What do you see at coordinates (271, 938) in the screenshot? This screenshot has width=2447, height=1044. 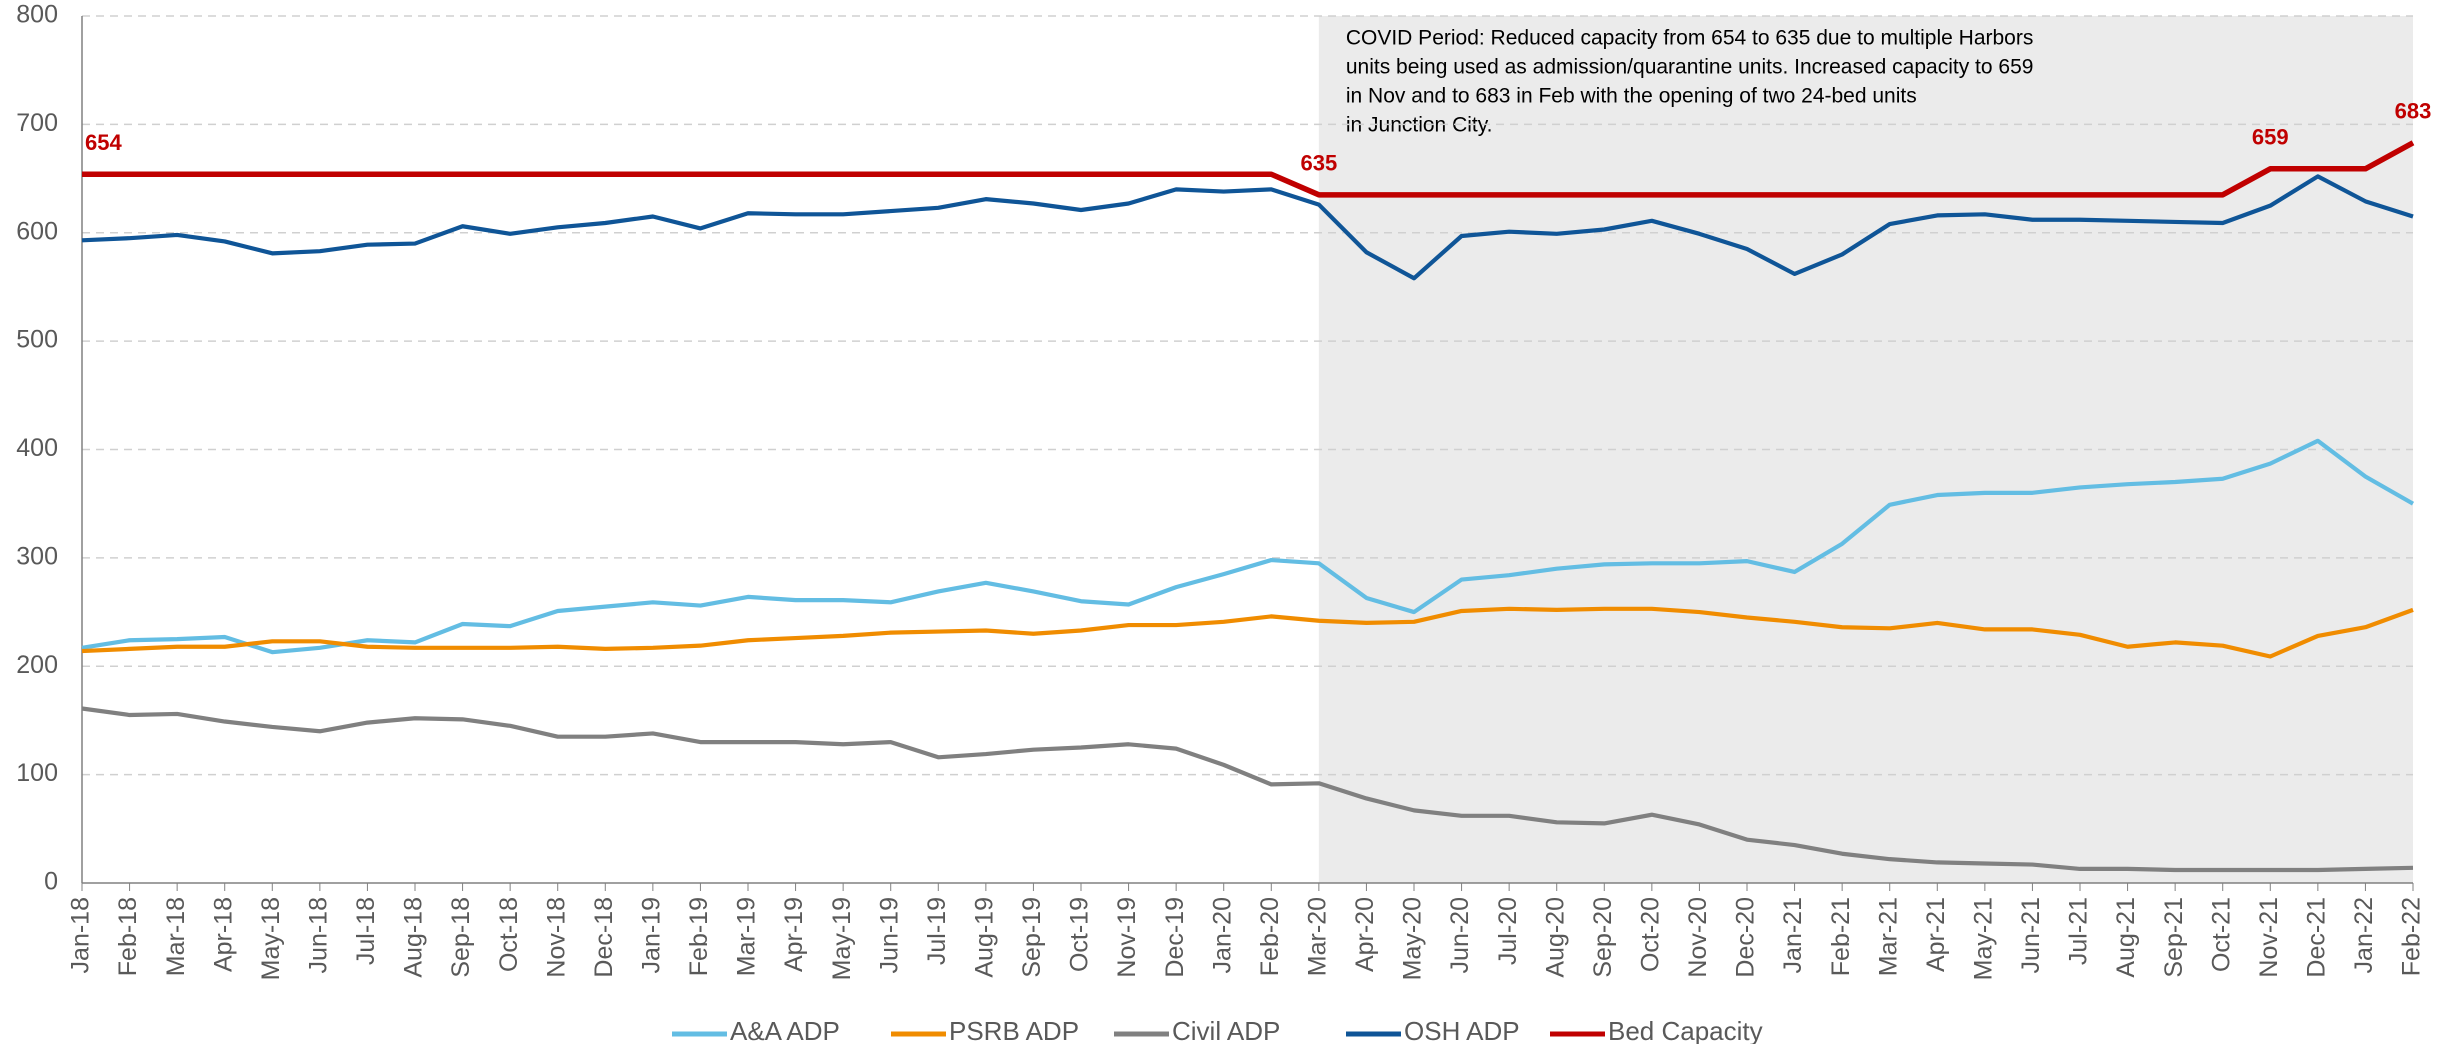 I see `x-tick-label: May-18` at bounding box center [271, 938].